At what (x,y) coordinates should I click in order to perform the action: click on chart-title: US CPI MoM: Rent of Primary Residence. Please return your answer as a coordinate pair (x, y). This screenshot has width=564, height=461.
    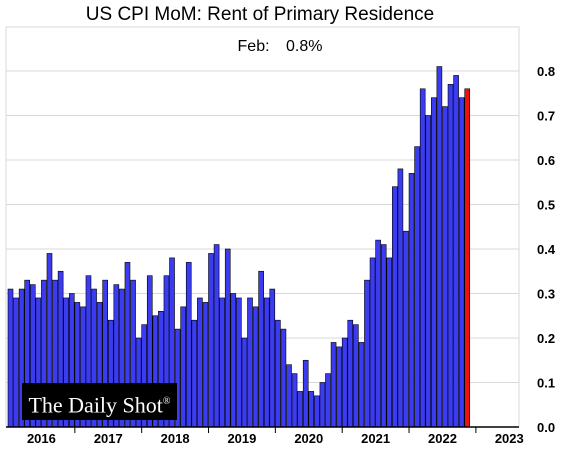
    Looking at the image, I should click on (260, 14).